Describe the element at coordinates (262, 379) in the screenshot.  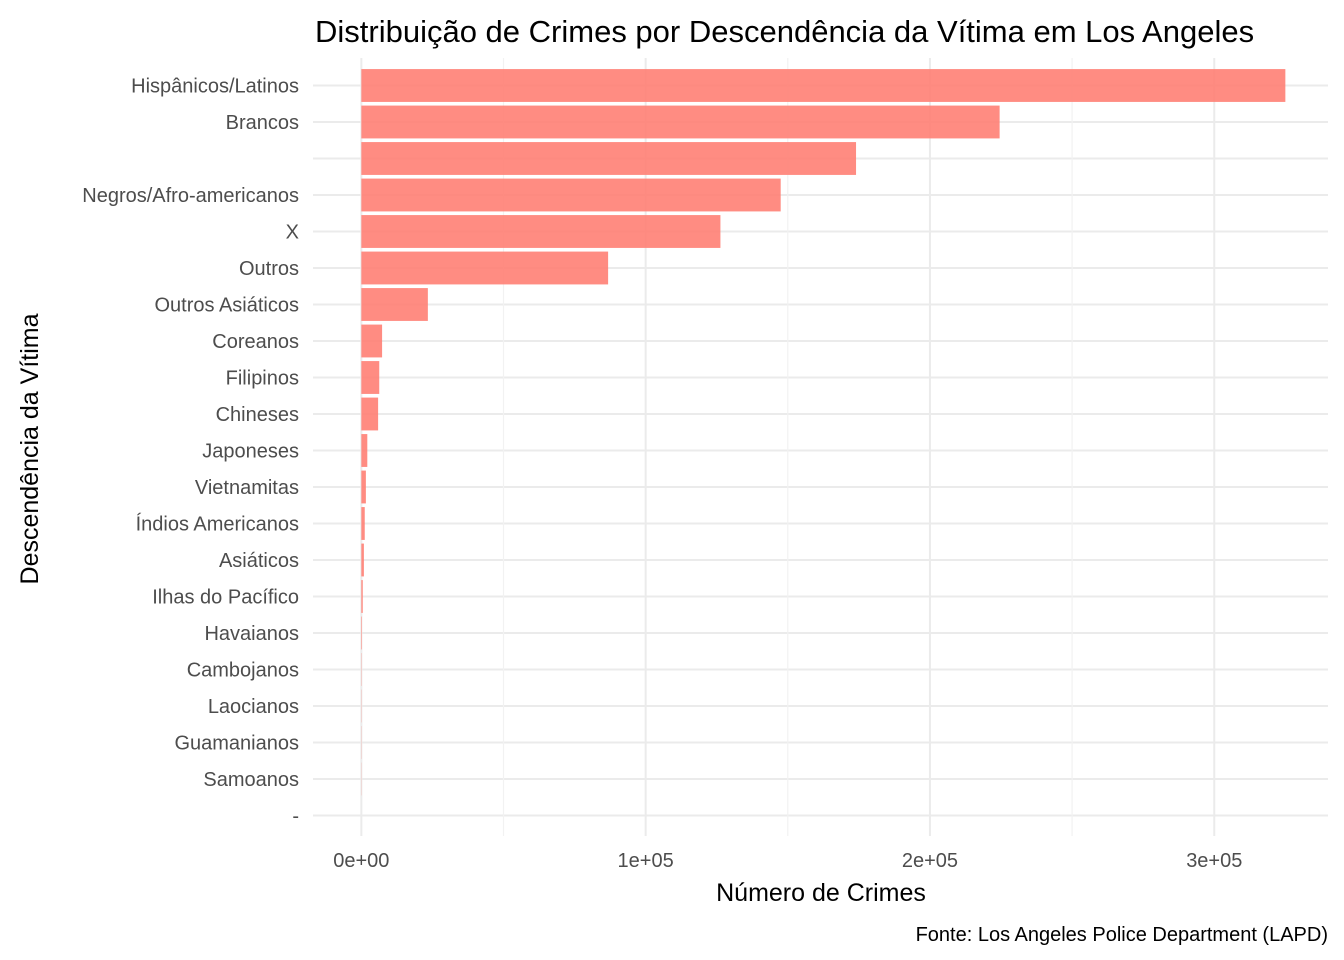
I see `y-tick-label: Filipinos` at that location.